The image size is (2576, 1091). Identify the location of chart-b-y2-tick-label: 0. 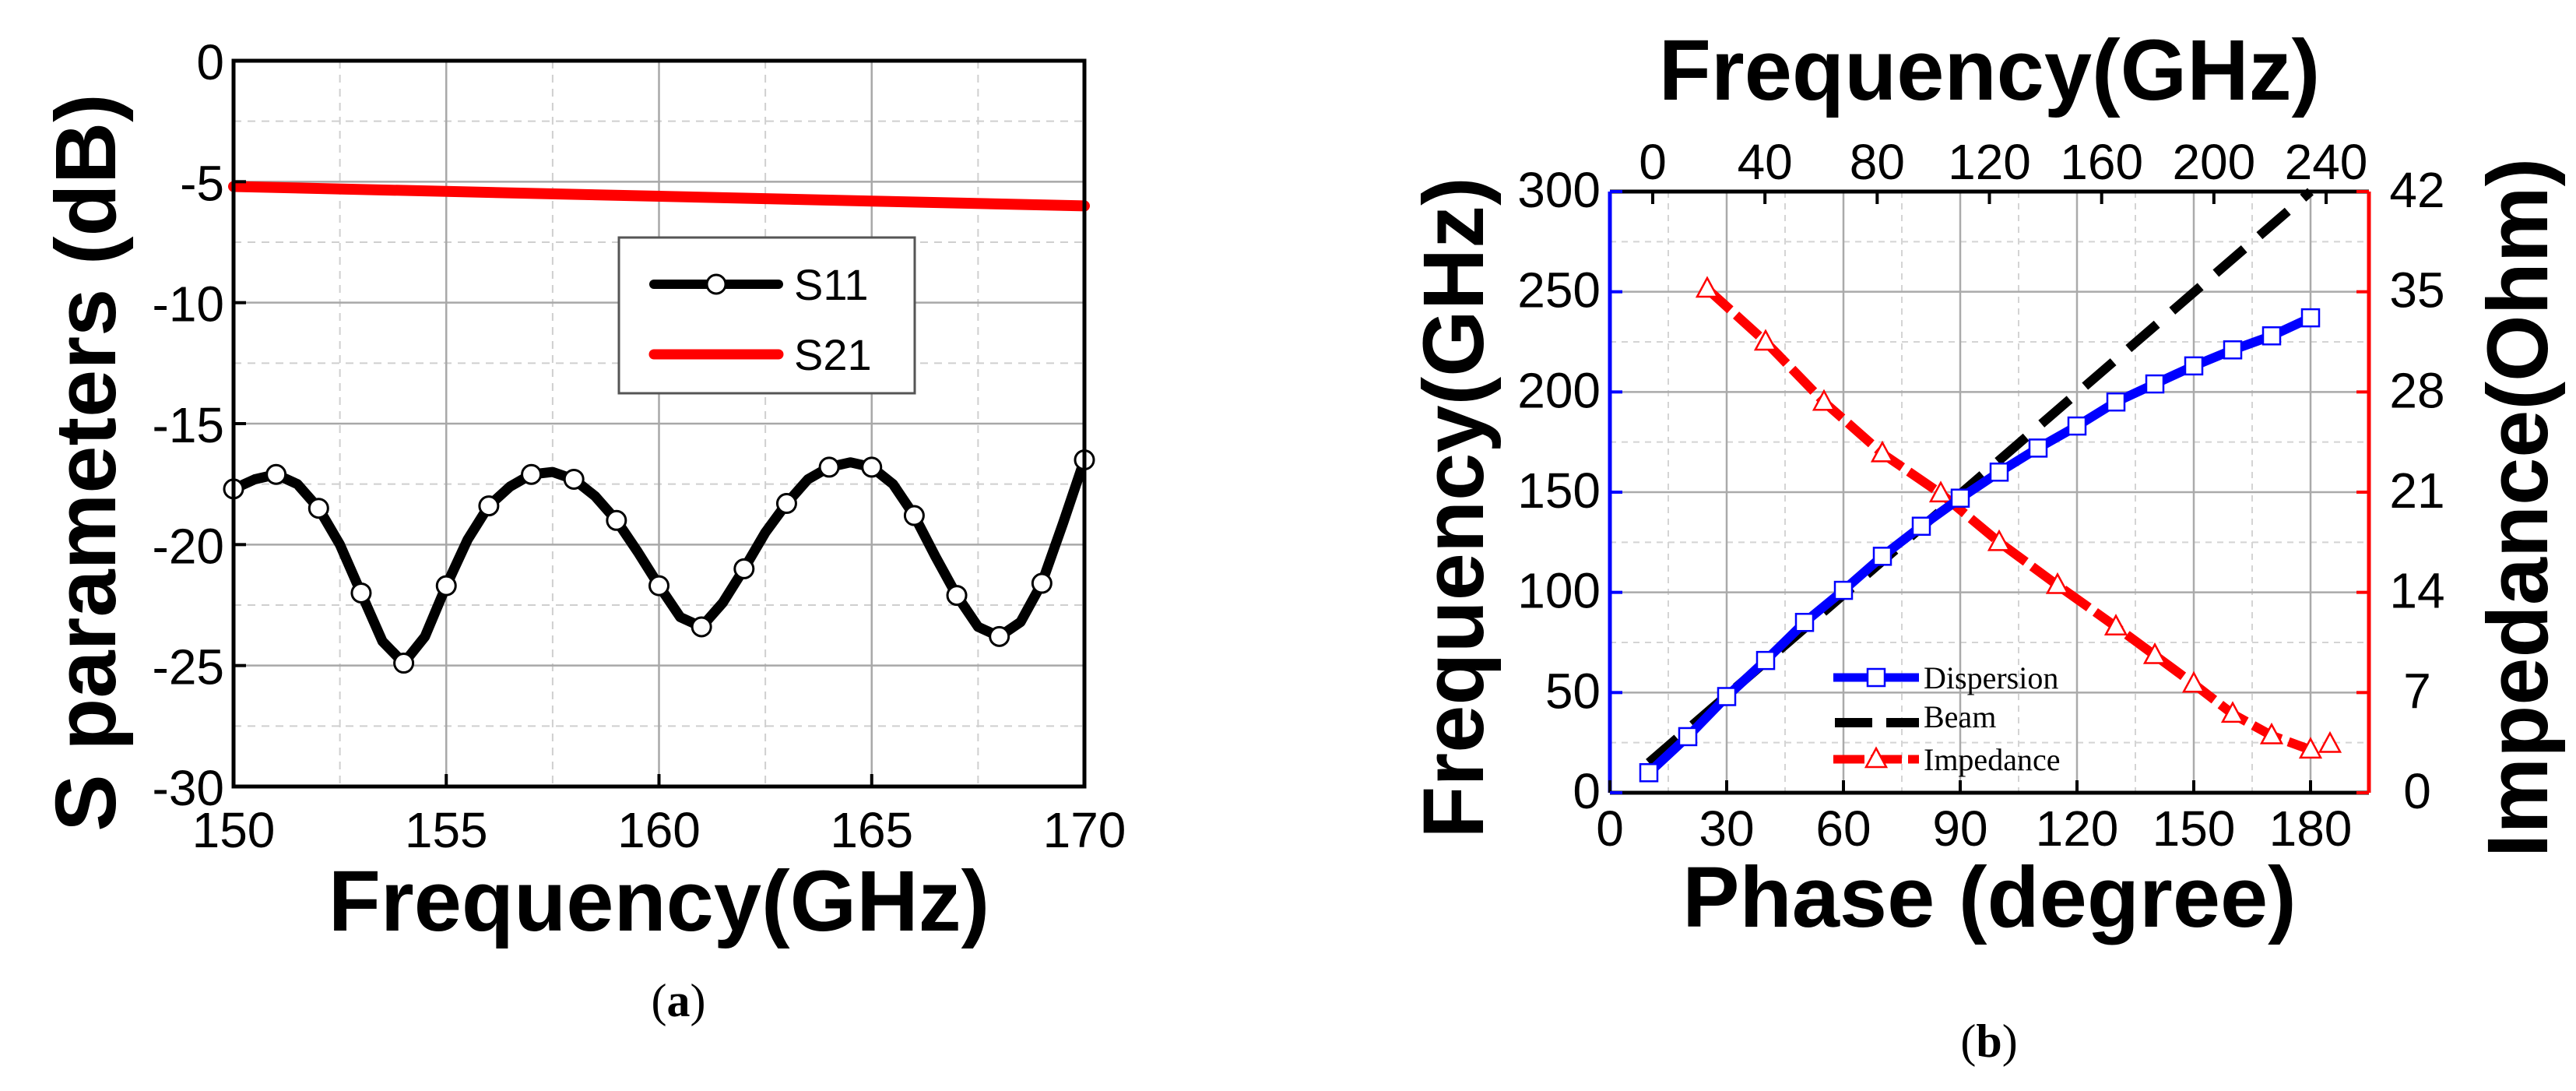
(2417, 791).